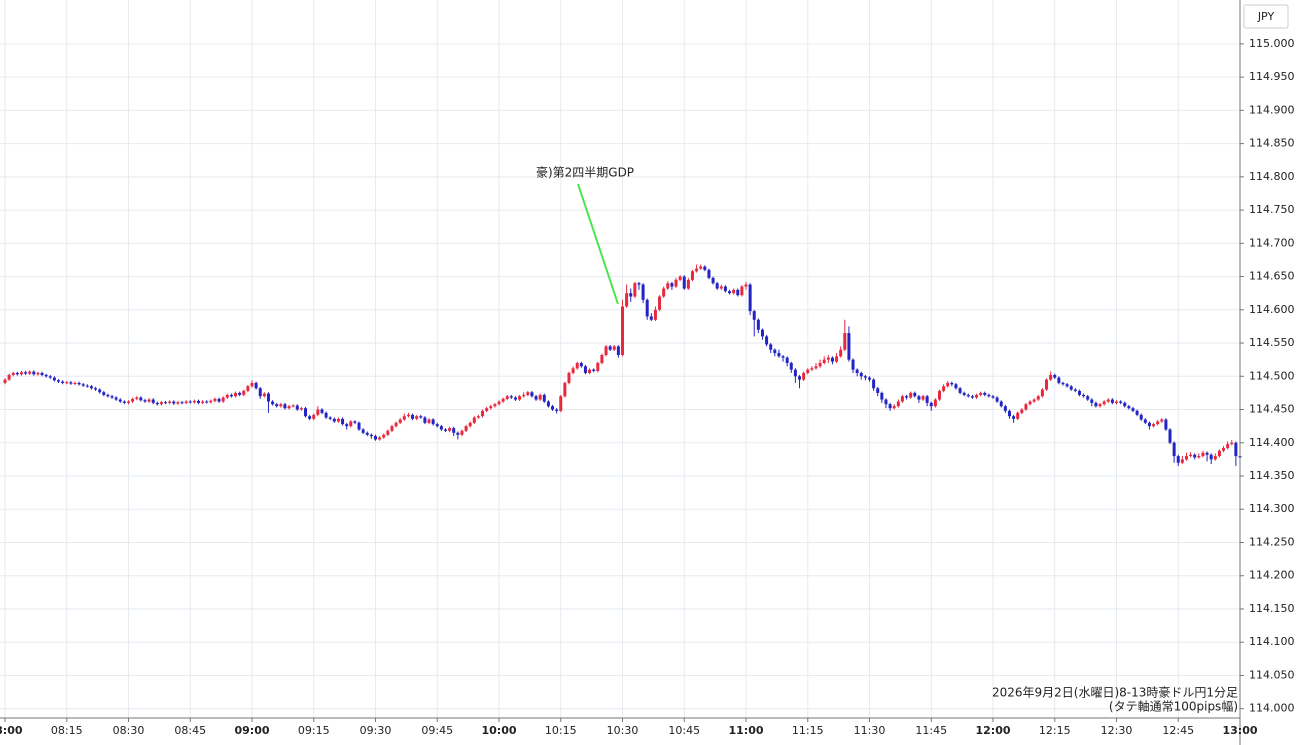 This screenshot has height=745, width=1300. I want to click on y-tick-label: 114.600, so click(1272, 309).